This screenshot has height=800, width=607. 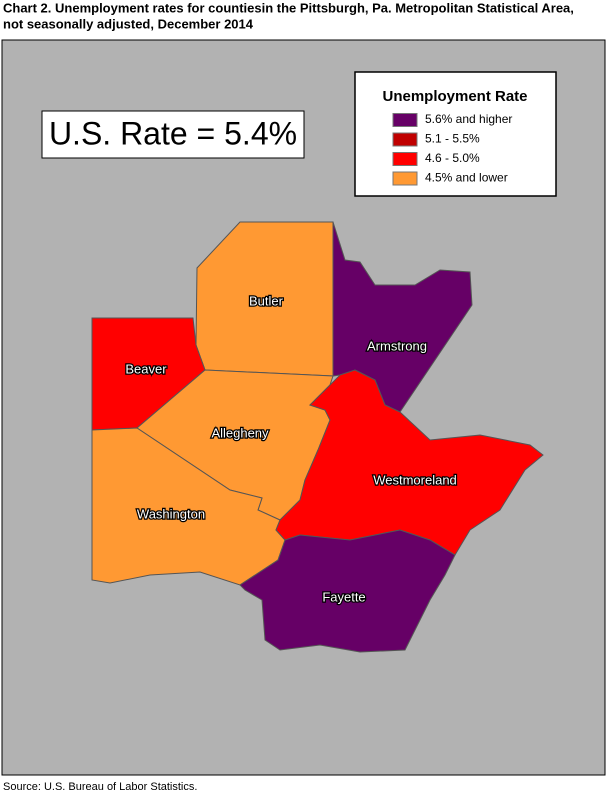 I want to click on us-rate: U.S. Rate = 5.4%, so click(x=173, y=133).